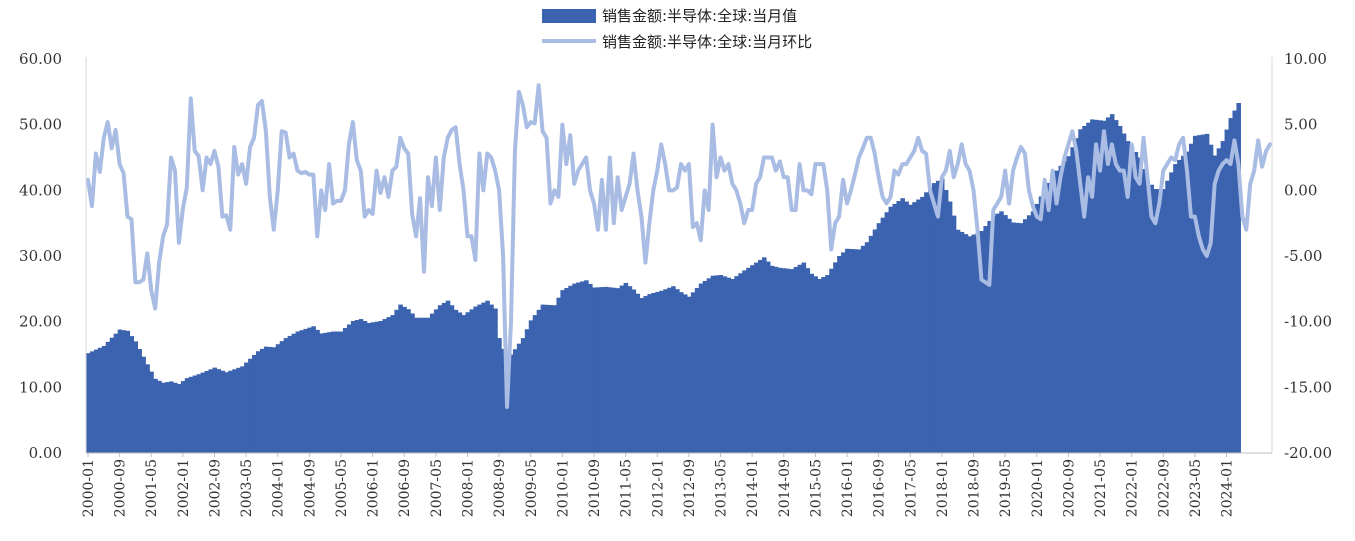  Describe the element at coordinates (753, 488) in the screenshot. I see `x-tick-label: 2014-01` at that location.